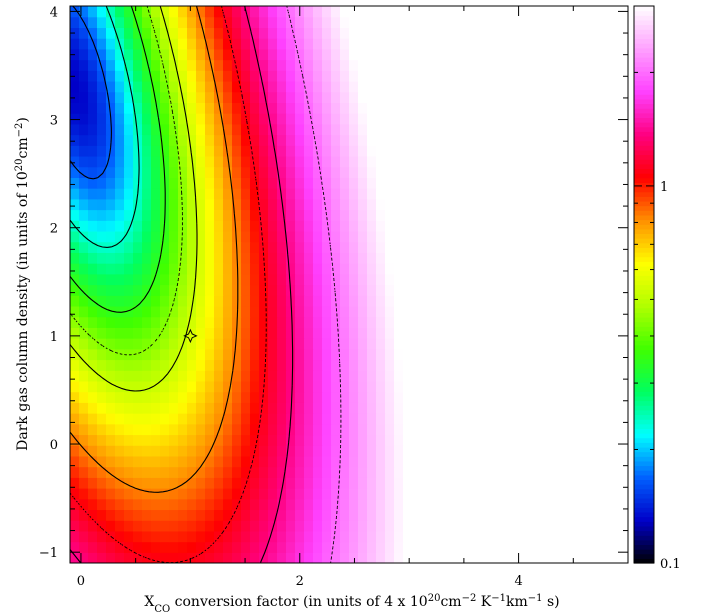 Image resolution: width=703 pixels, height=615 pixels. Describe the element at coordinates (54, 445) in the screenshot. I see `y-tick-label: 0` at that location.